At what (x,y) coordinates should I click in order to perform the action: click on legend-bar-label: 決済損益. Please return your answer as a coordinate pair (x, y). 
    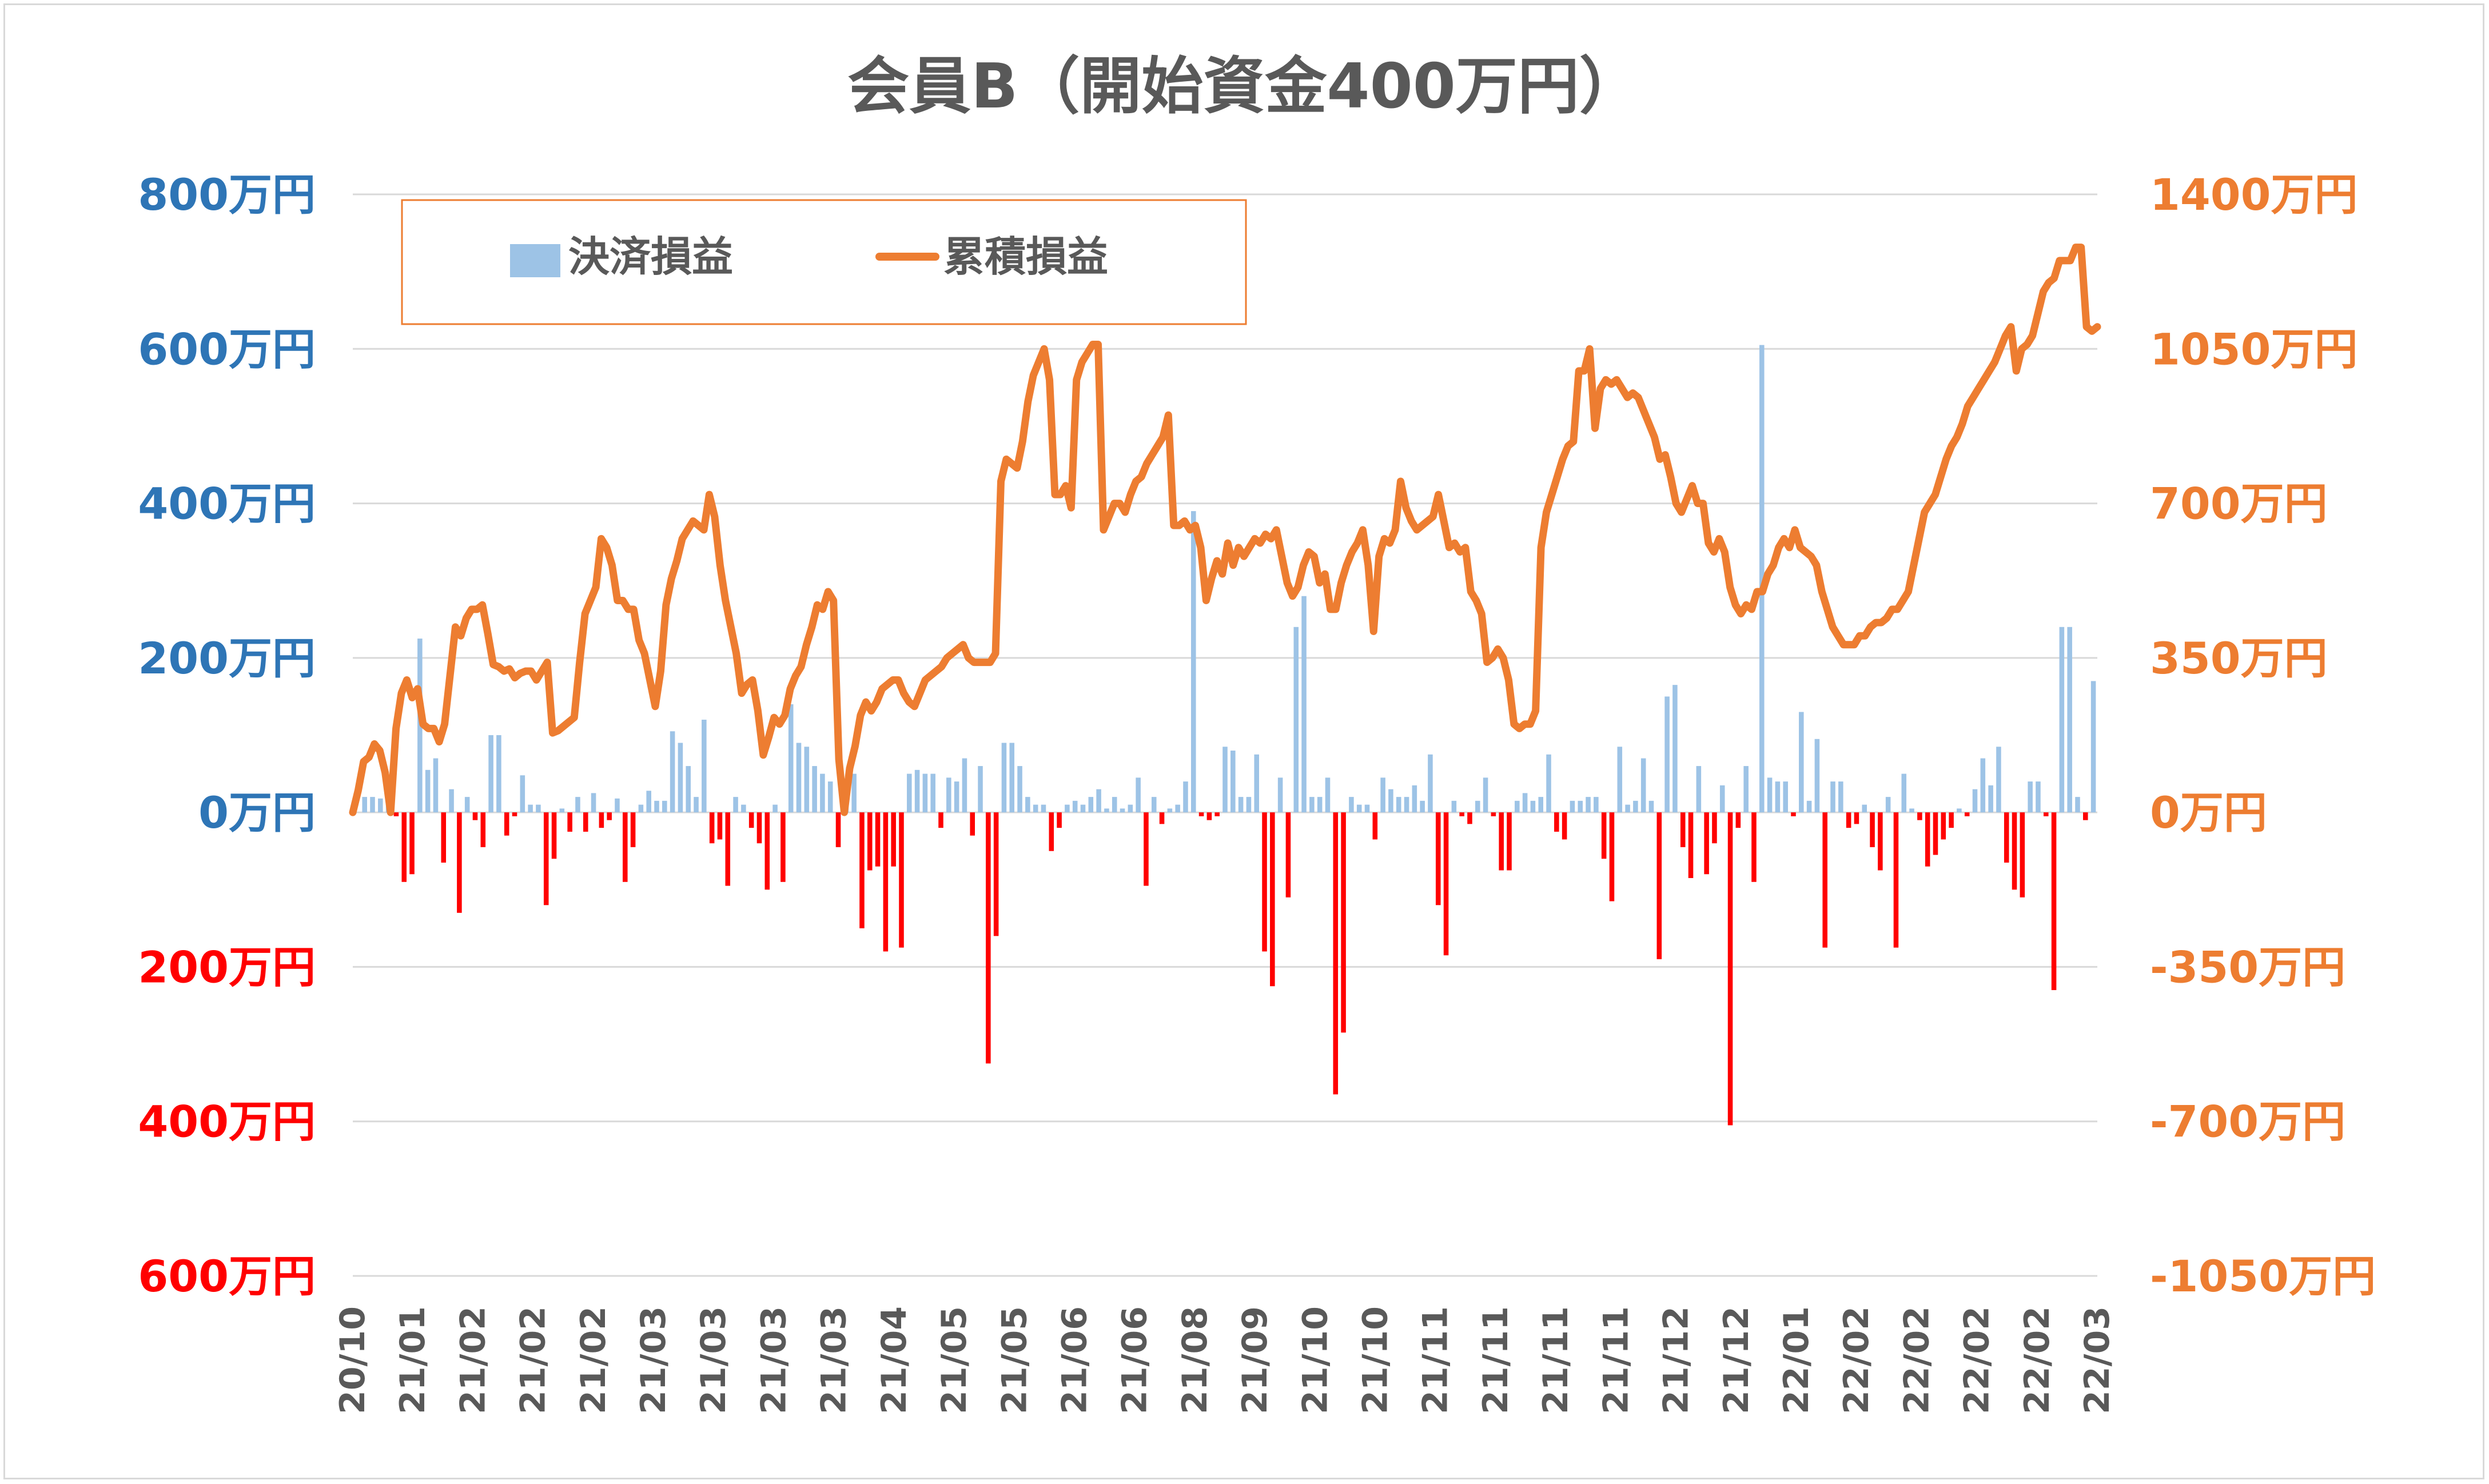
    Looking at the image, I should click on (650, 257).